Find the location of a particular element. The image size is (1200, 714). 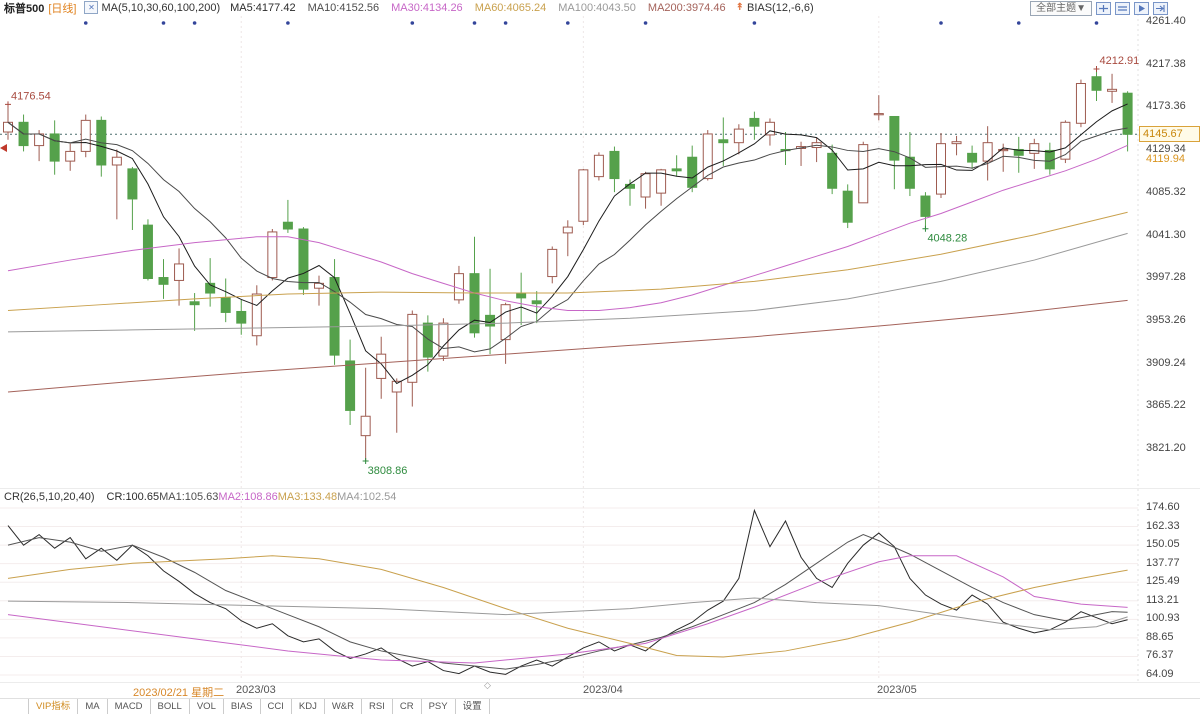

panel-collapse-handle: ◇ is located at coordinates (487, 685).